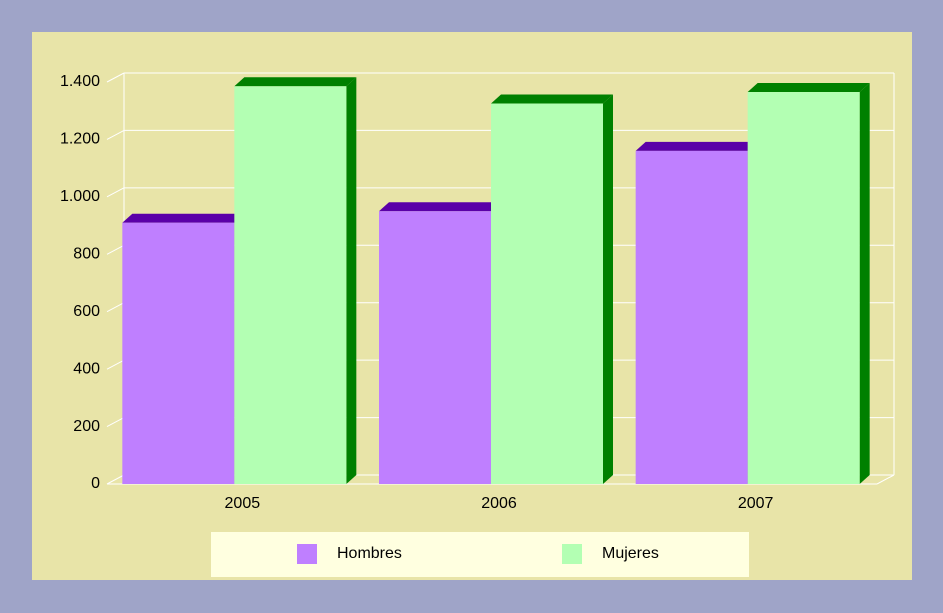 The height and width of the screenshot is (613, 943). I want to click on y-tick-label: 600, so click(86, 311).